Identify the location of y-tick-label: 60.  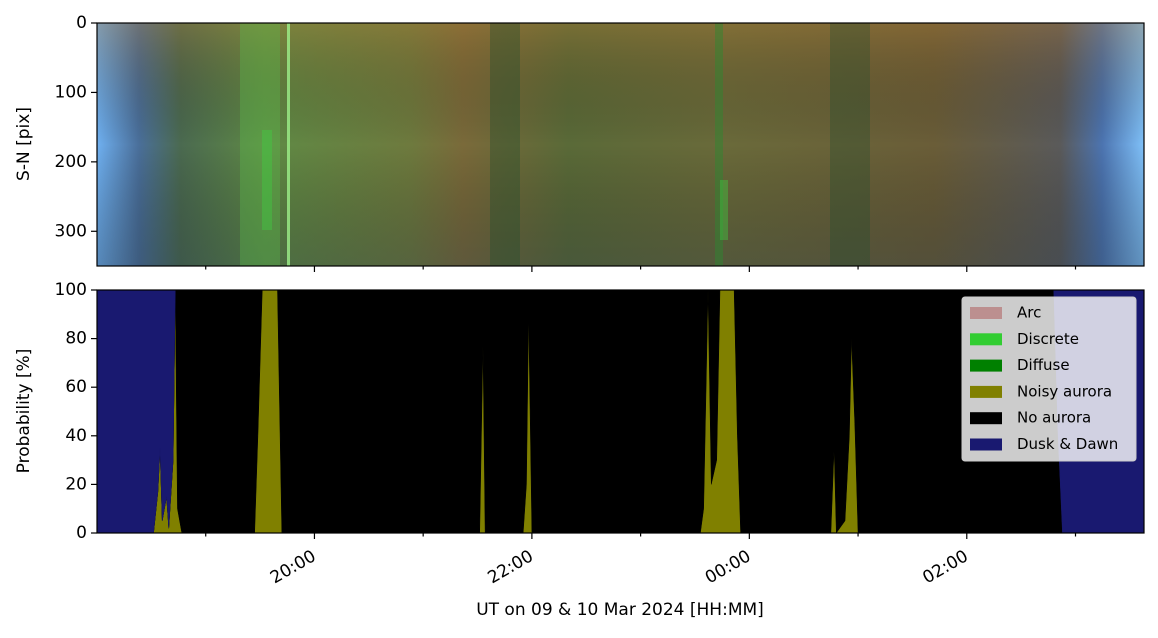
(76, 387).